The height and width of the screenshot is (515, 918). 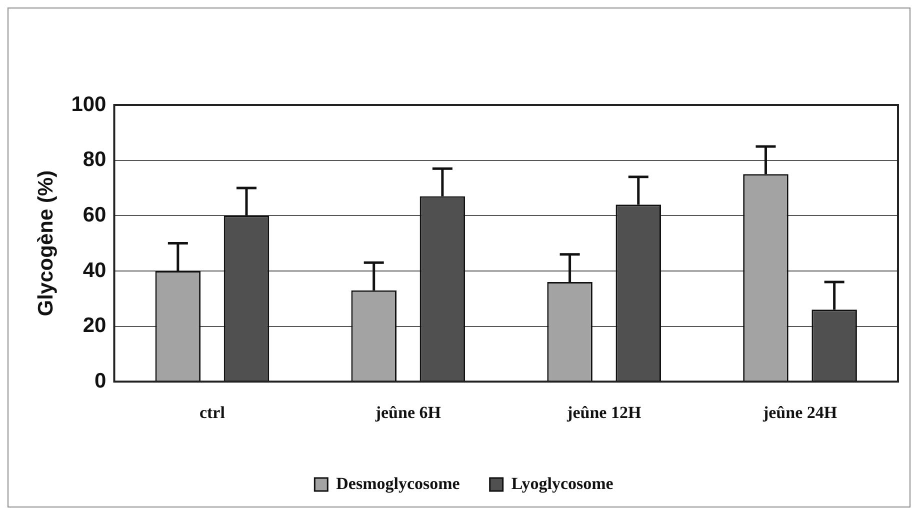 What do you see at coordinates (604, 412) in the screenshot?
I see `x-tick-label: jeûne 12H` at bounding box center [604, 412].